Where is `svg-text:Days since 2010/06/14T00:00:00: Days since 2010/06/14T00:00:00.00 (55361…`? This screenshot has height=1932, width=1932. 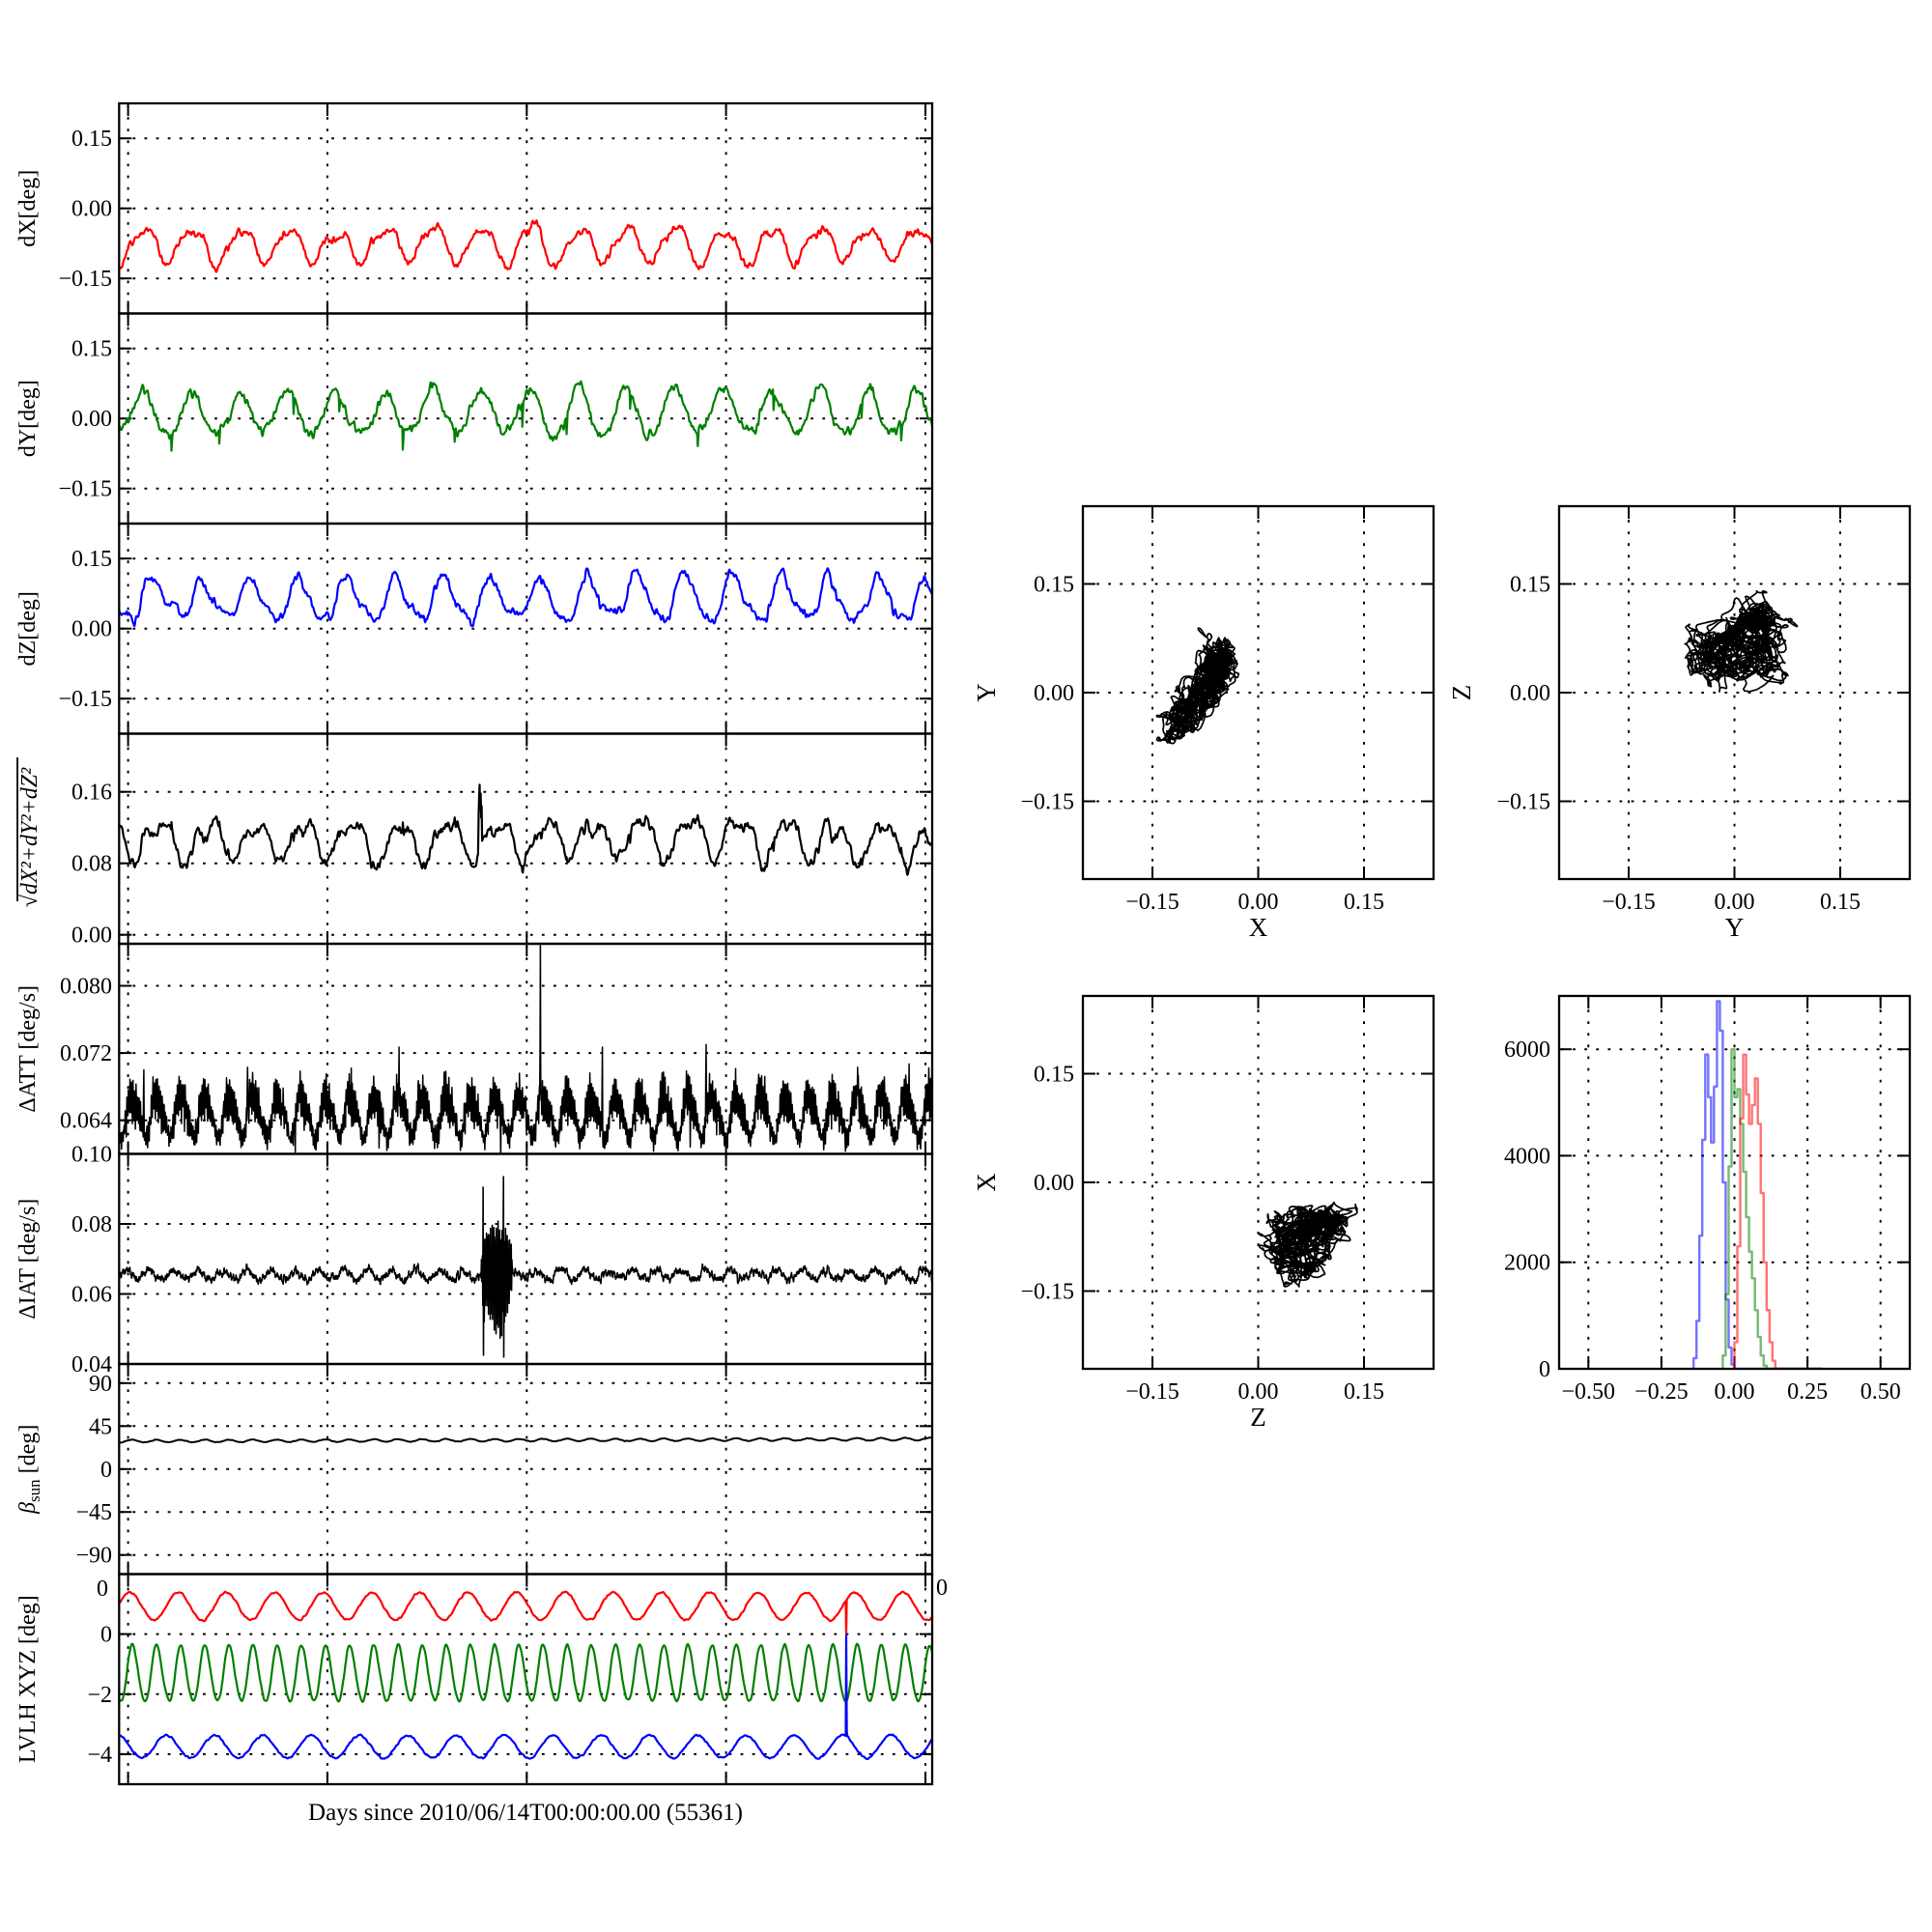
svg-text:Days since 2010/06/14T00:00:00: Days since 2010/06/14T00:00:00.00 (55361… is located at coordinates (525, 1813).